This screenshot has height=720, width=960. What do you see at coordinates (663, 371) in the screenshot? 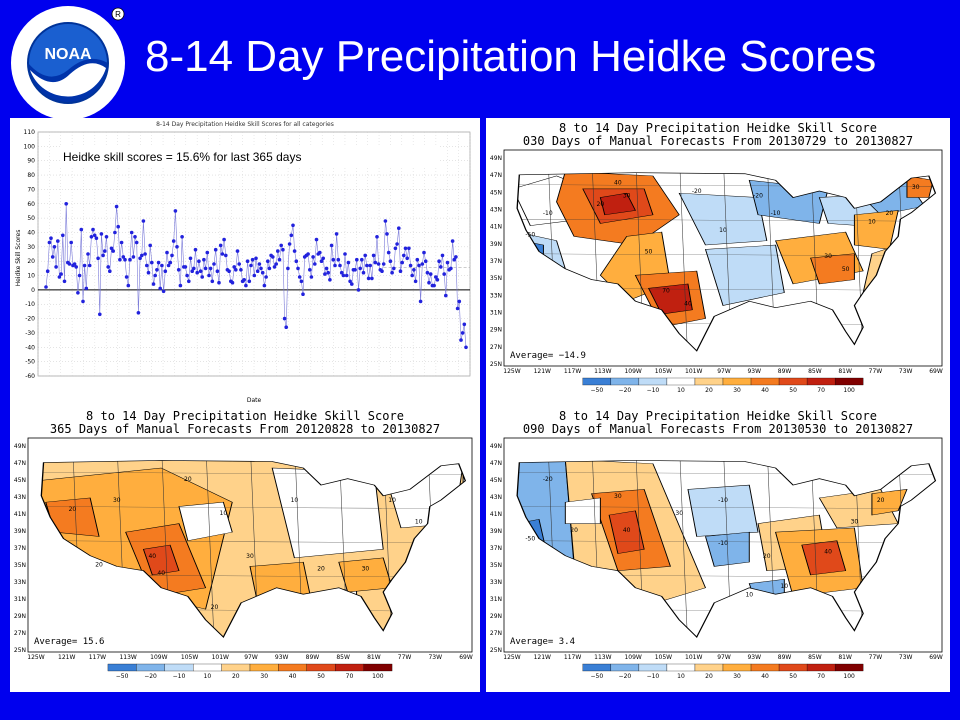
I see `lon-tick-label: 105W` at bounding box center [663, 371].